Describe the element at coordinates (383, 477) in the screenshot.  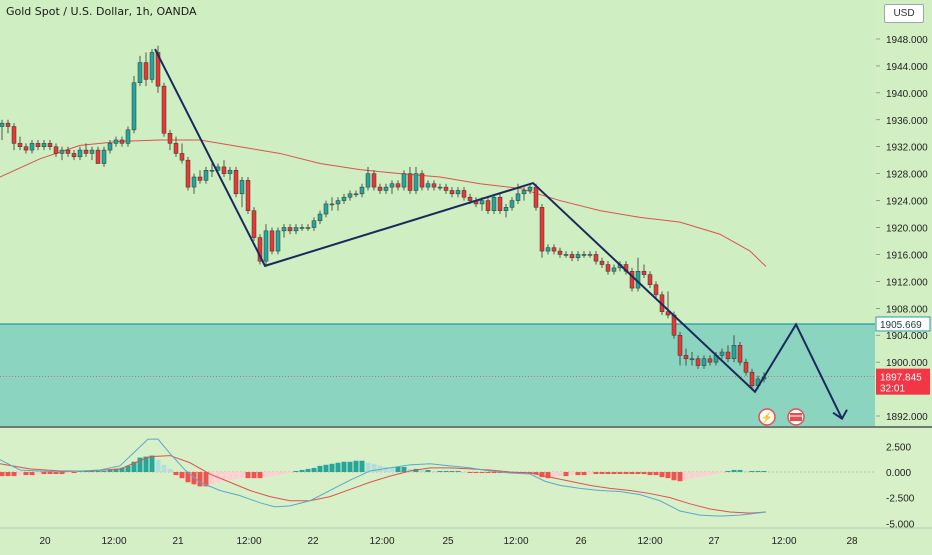
I see `macd-line` at that location.